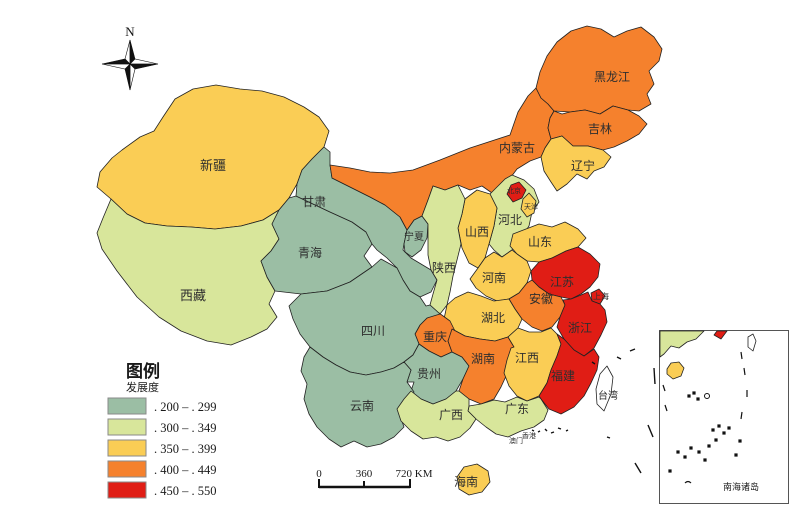 Image resolution: width=795 pixels, height=524 pixels. Describe the element at coordinates (213, 165) in the screenshot. I see `province-label-xinjiang: 新疆` at that location.